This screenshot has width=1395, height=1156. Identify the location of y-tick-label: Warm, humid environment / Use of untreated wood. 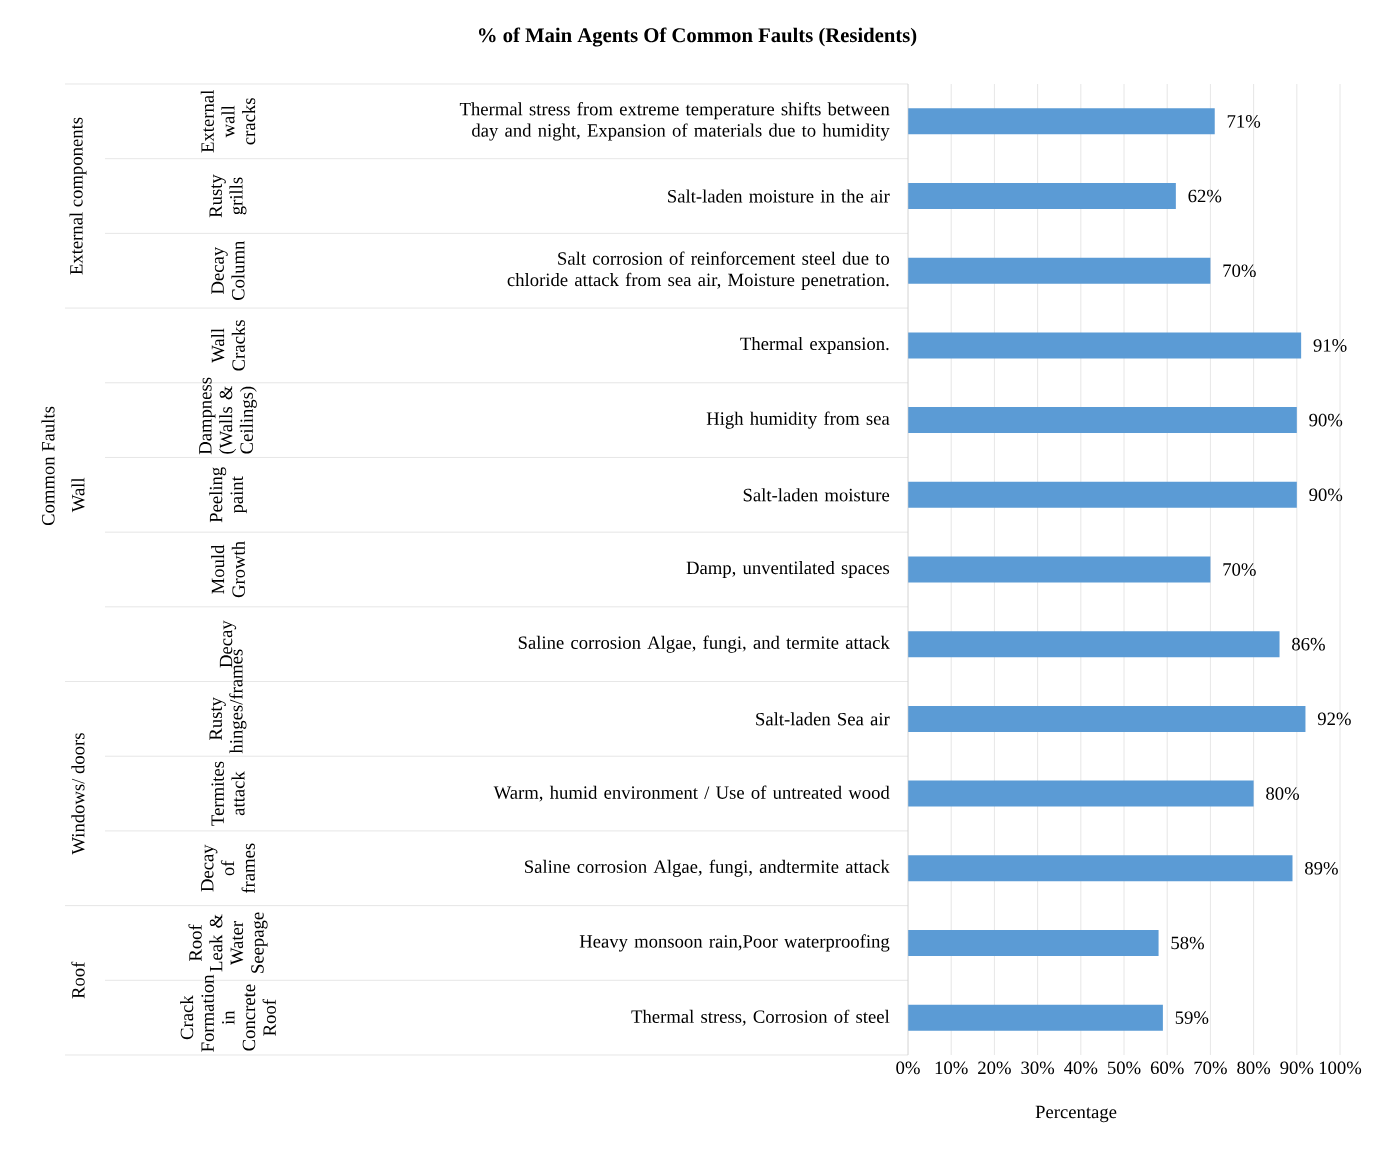
(691, 793).